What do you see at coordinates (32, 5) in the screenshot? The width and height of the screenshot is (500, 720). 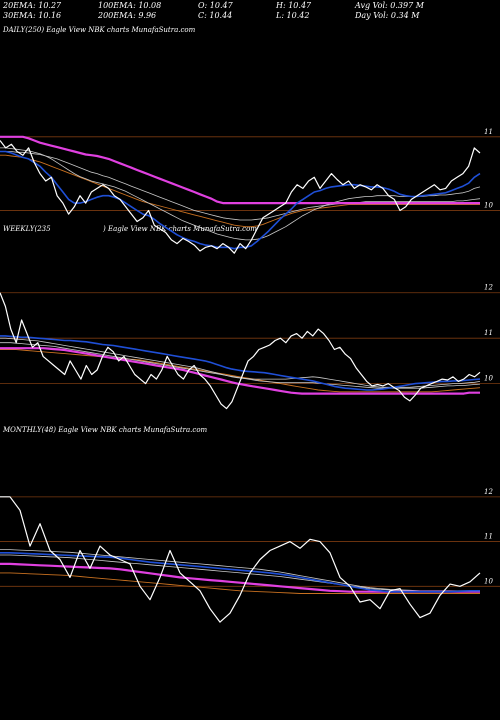 I see `ema20-value: 20EMA: 10.27` at bounding box center [32, 5].